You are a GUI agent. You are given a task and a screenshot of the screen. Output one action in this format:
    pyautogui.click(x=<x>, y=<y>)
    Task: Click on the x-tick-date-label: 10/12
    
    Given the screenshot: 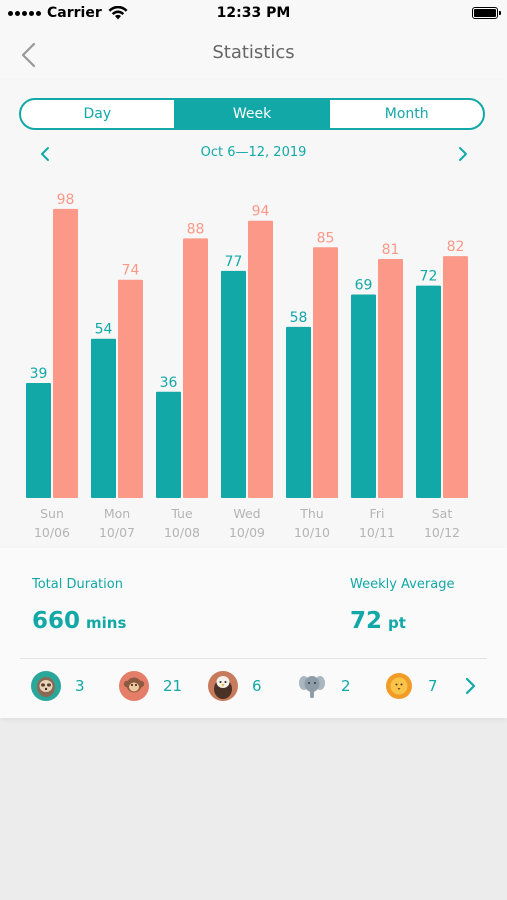 What is the action you would take?
    pyautogui.click(x=442, y=532)
    